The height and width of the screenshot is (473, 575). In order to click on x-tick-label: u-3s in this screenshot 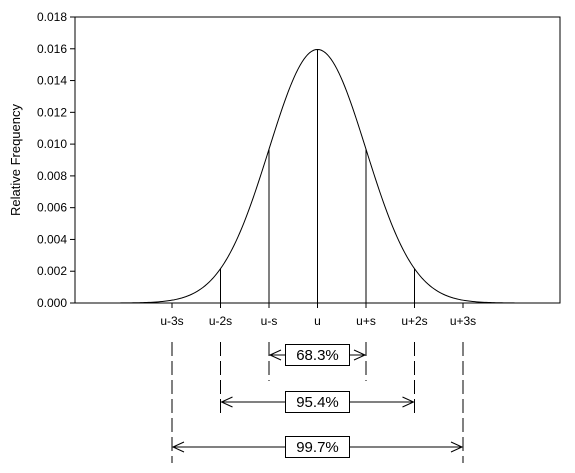, I will do `click(171, 321)`.